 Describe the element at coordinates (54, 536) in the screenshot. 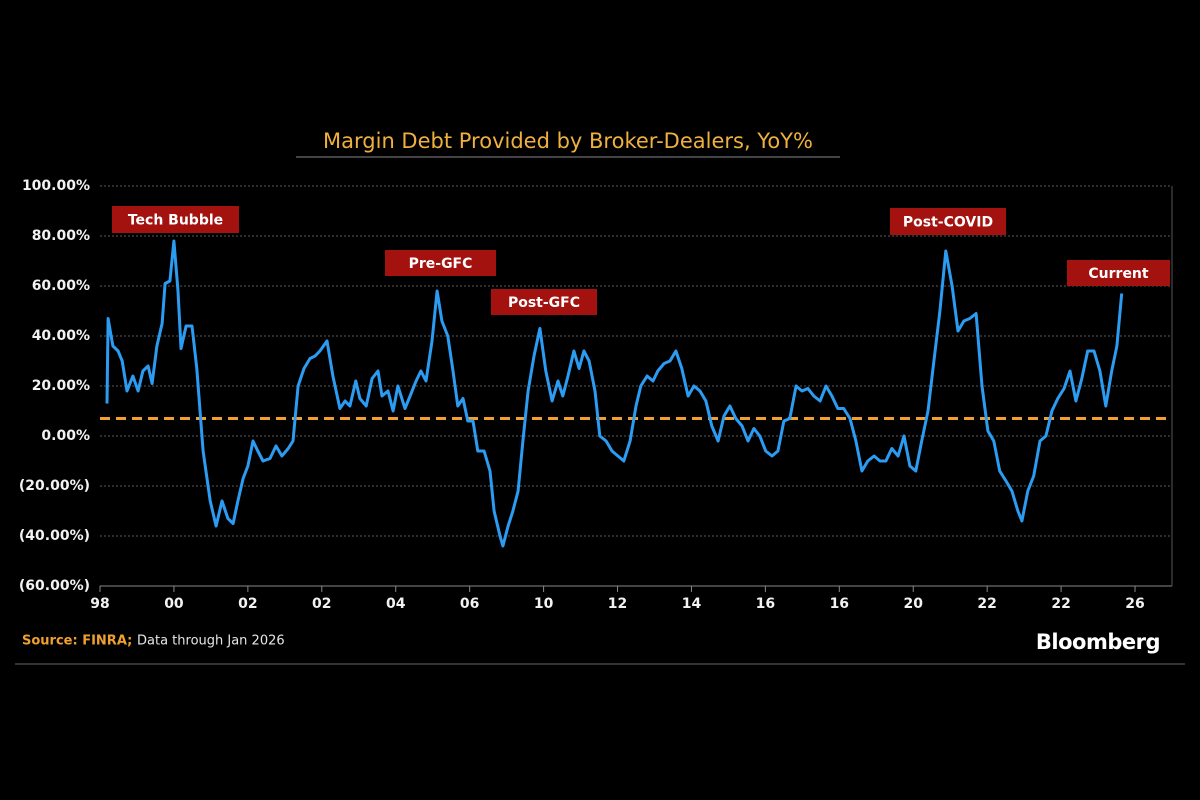

I see `y-tick-label: (40.00%)` at that location.